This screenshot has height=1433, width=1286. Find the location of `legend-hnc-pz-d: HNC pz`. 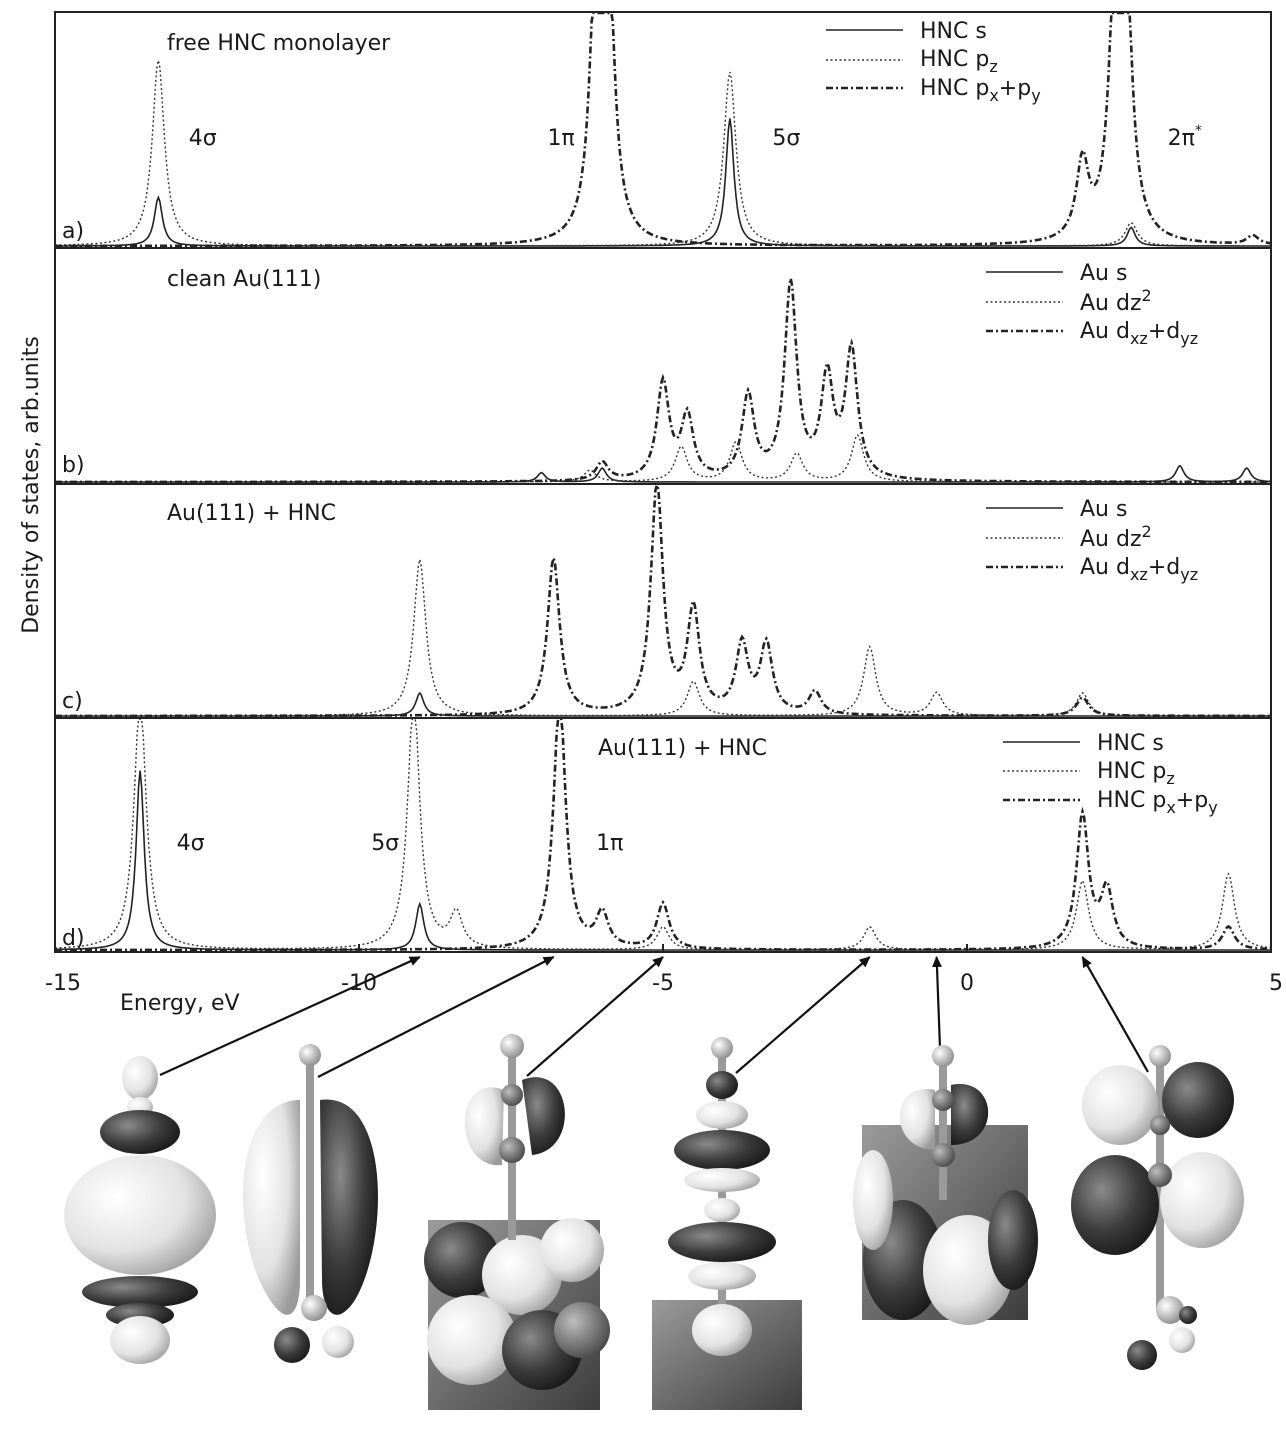

legend-hnc-pz-d: HNC pz is located at coordinates (1136, 773).